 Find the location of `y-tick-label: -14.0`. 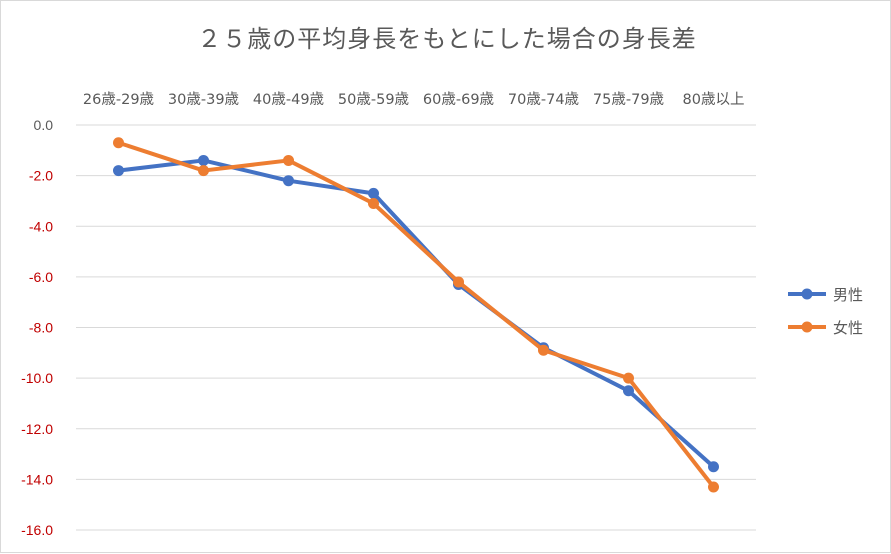

y-tick-label: -14.0 is located at coordinates (37, 479).